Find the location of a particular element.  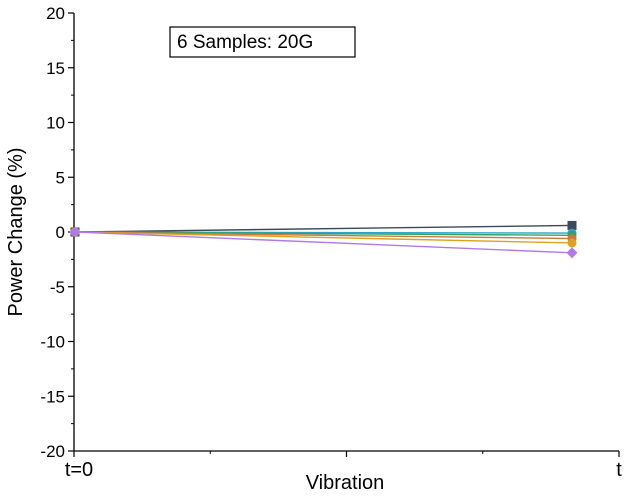

series is located at coordinates (323, 242).